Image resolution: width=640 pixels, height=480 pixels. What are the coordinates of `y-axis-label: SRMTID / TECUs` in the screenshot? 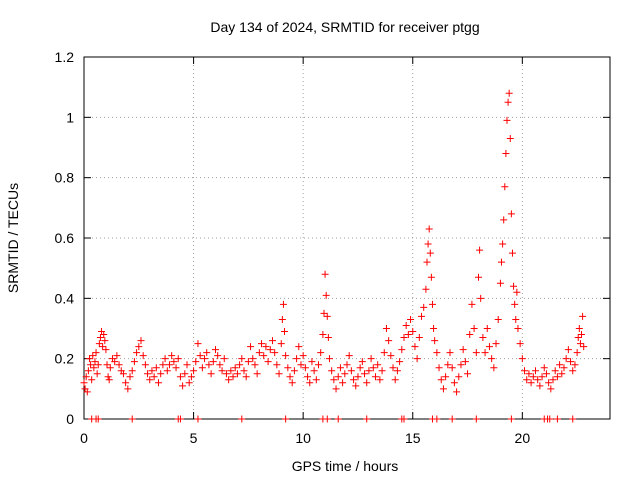 It's located at (13, 238).